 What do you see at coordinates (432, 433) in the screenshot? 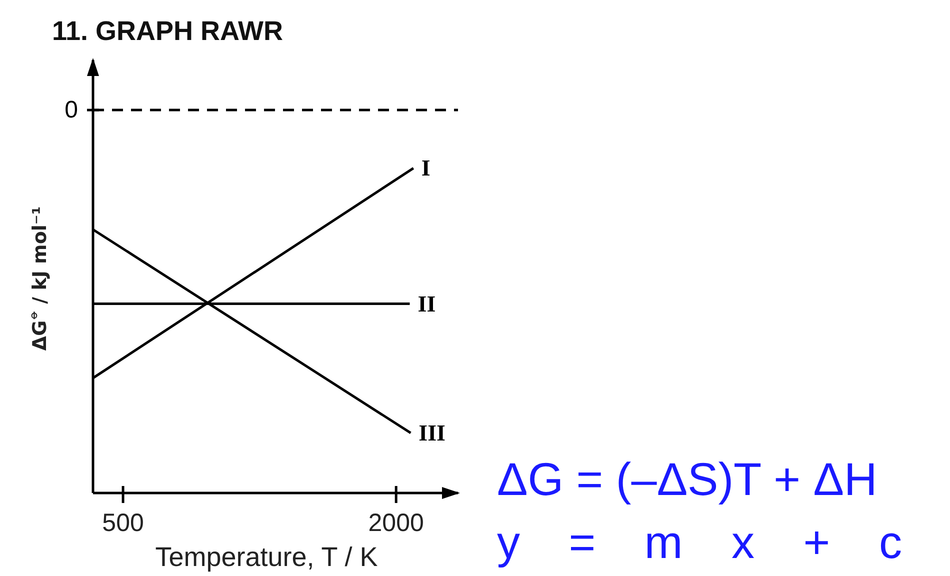
I see `series-label: III` at bounding box center [432, 433].